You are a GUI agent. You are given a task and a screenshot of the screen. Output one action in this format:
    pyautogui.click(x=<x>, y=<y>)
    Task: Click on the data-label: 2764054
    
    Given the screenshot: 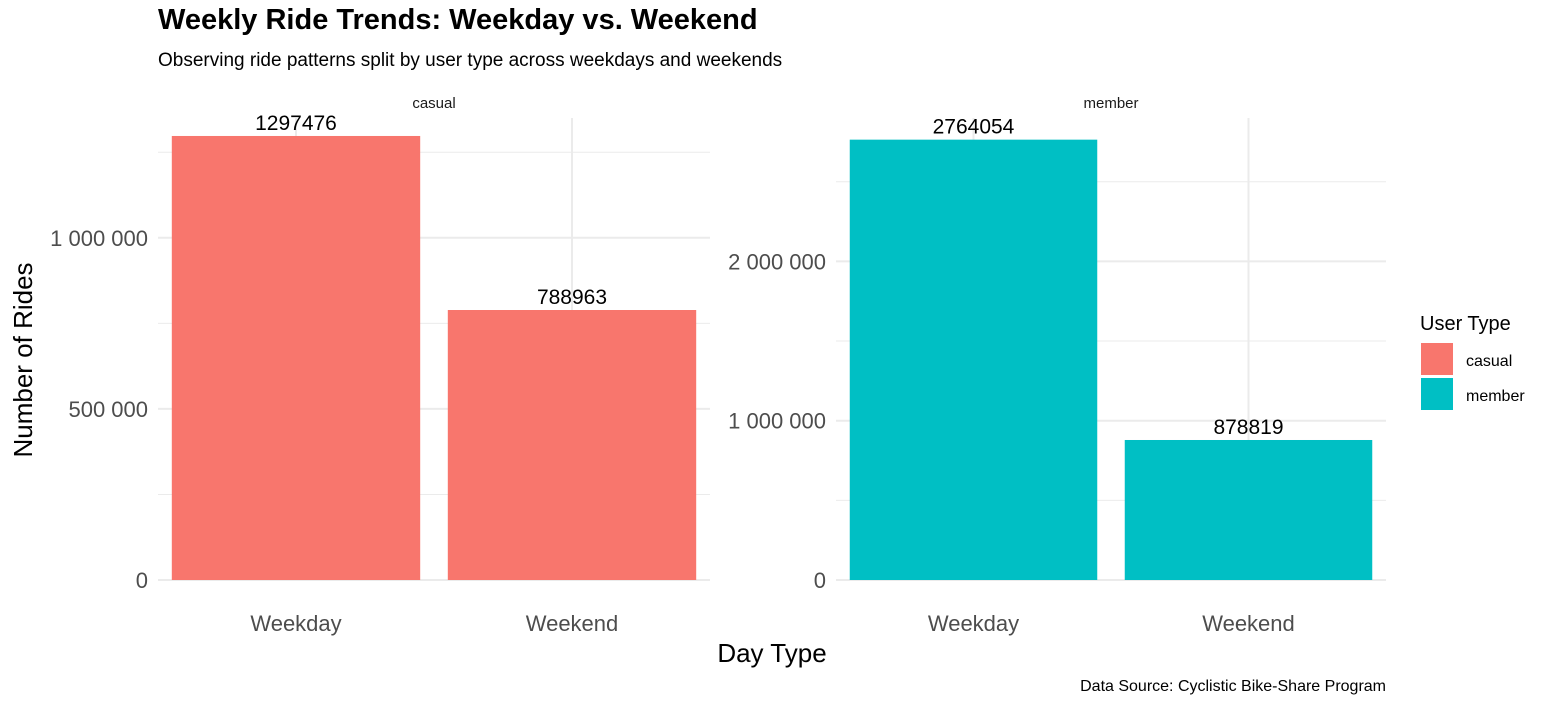 What is the action you would take?
    pyautogui.click(x=974, y=127)
    